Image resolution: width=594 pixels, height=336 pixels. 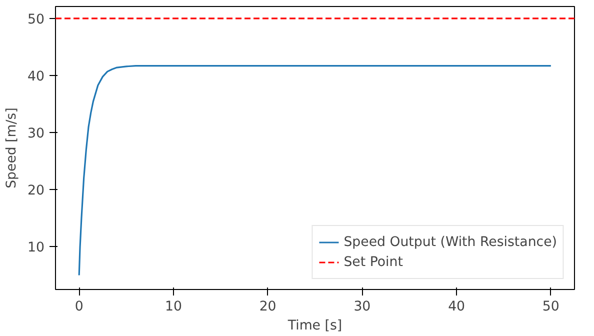 I want to click on x-tick-label: 50, so click(x=551, y=307).